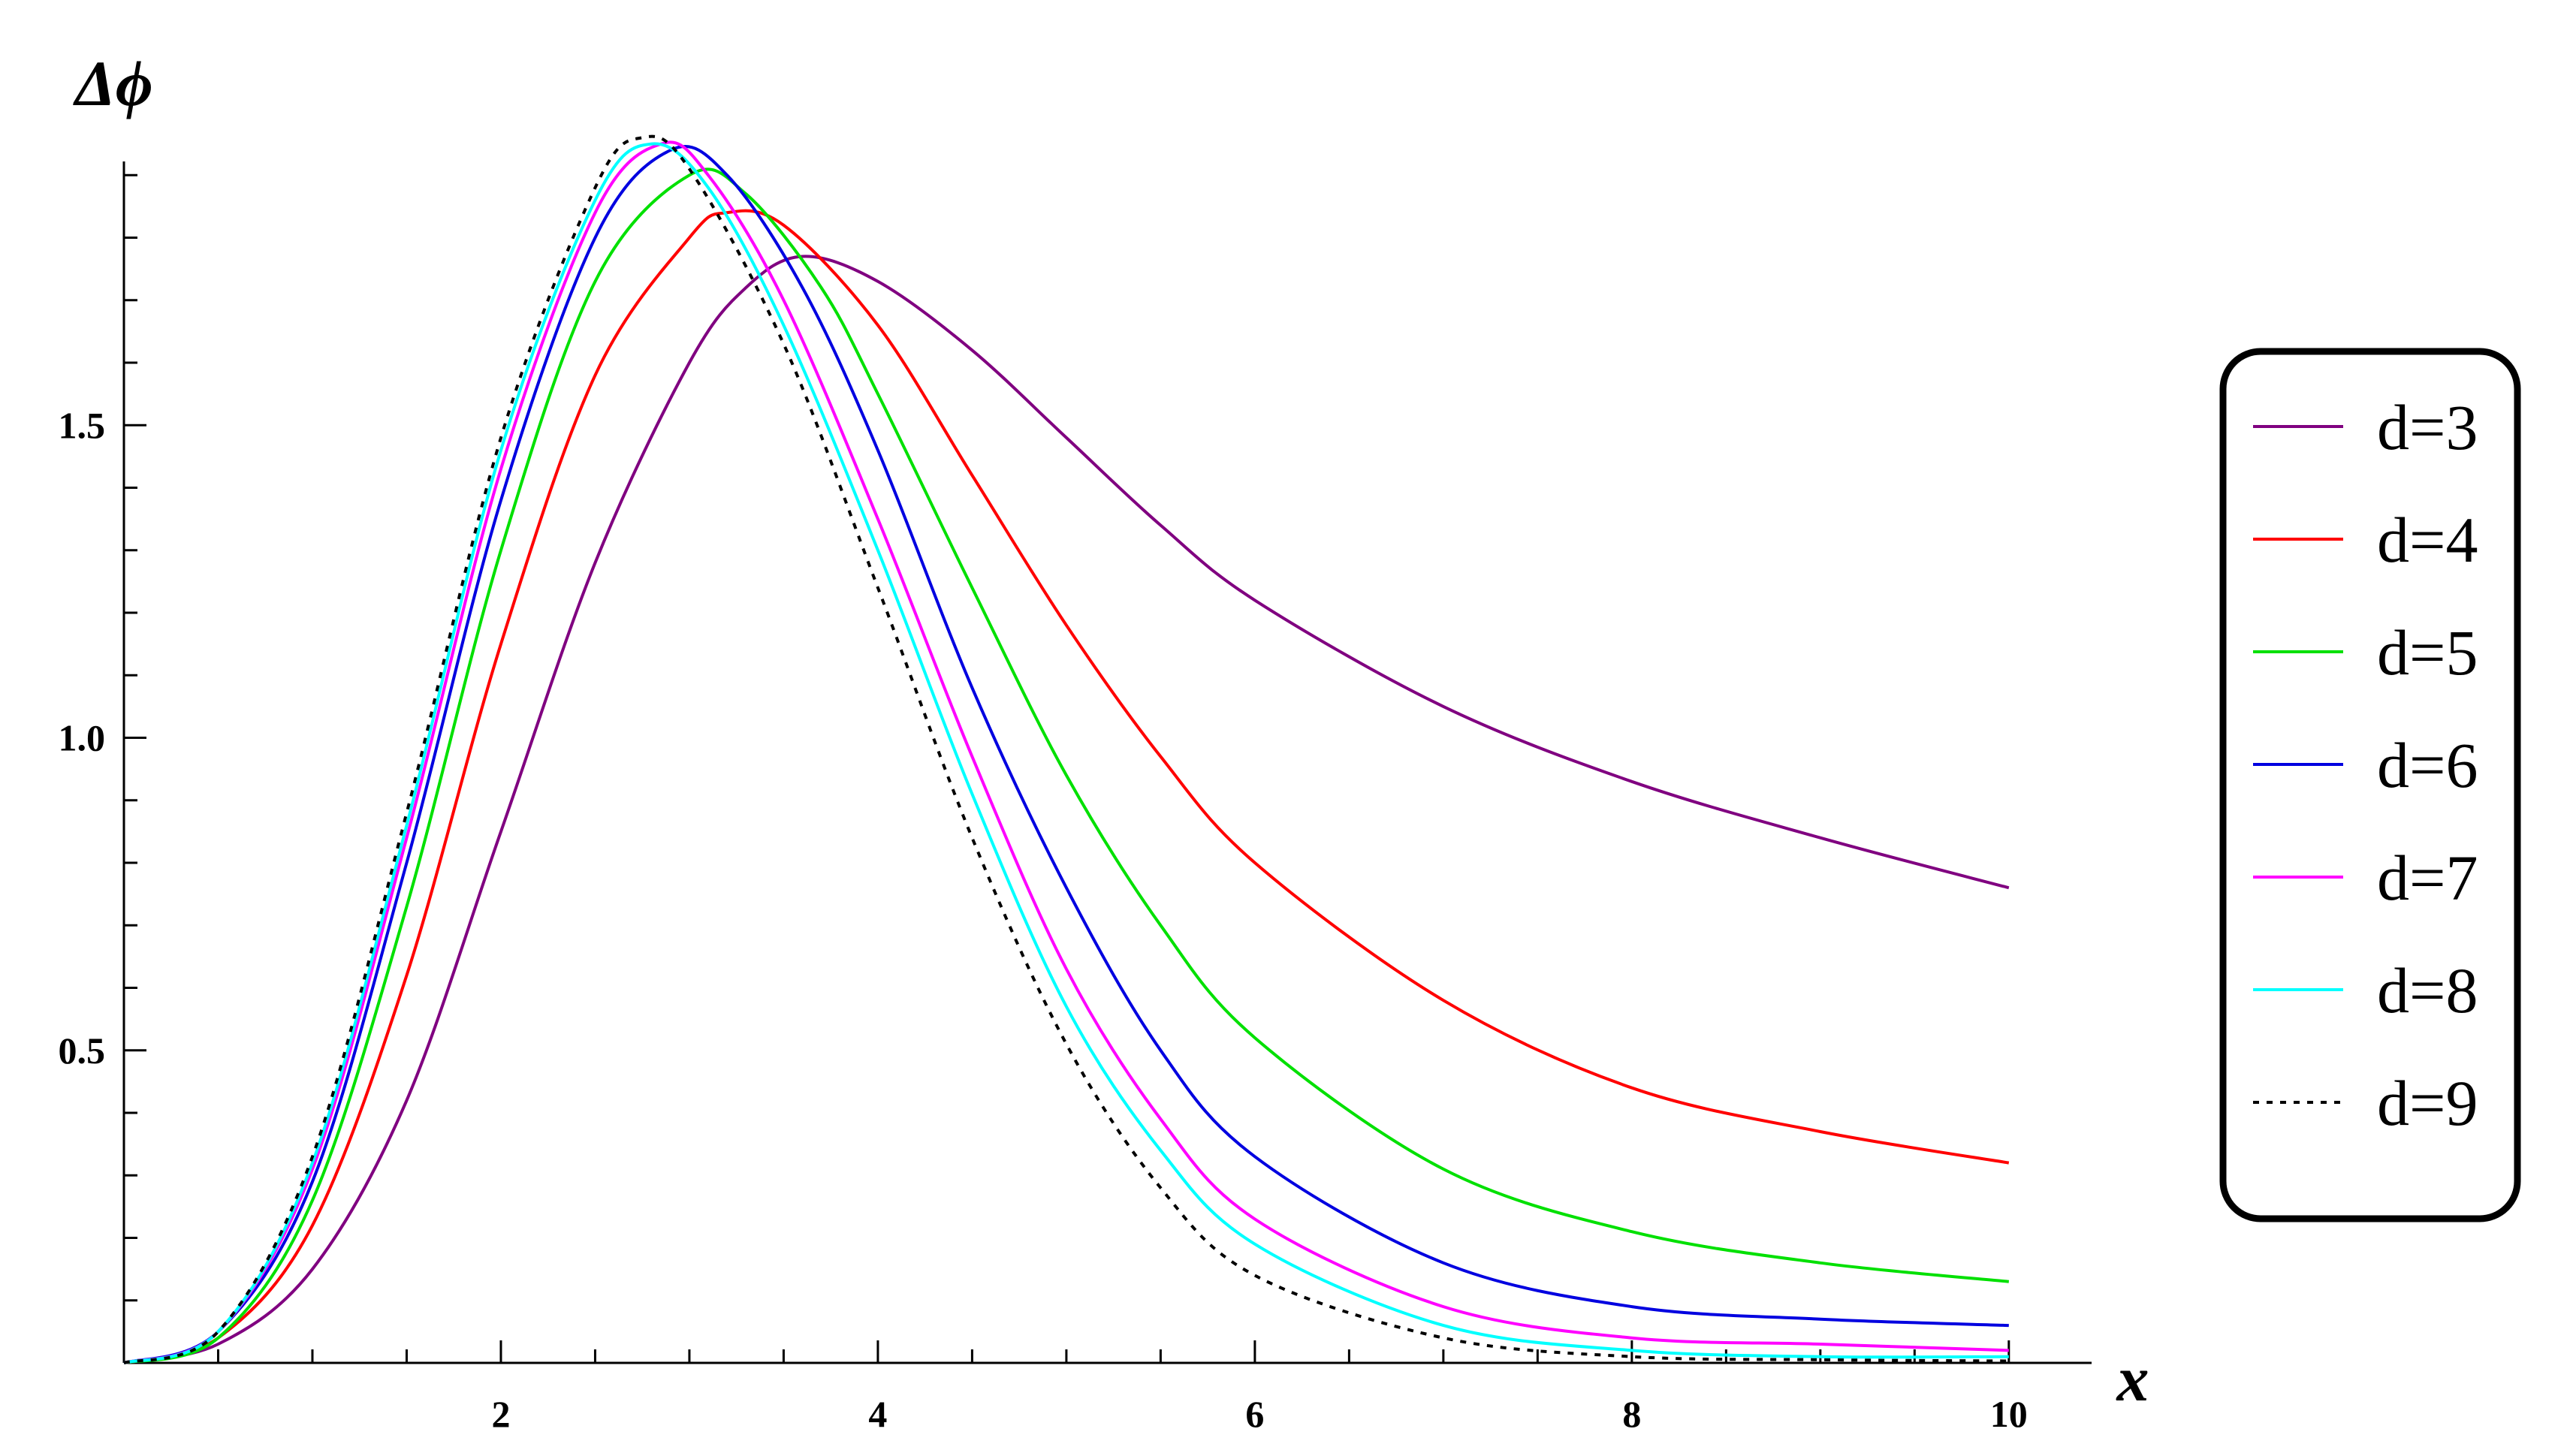 The width and height of the screenshot is (2576, 1450). What do you see at coordinates (82, 738) in the screenshot?
I see `y-tick-label: 1.0` at bounding box center [82, 738].